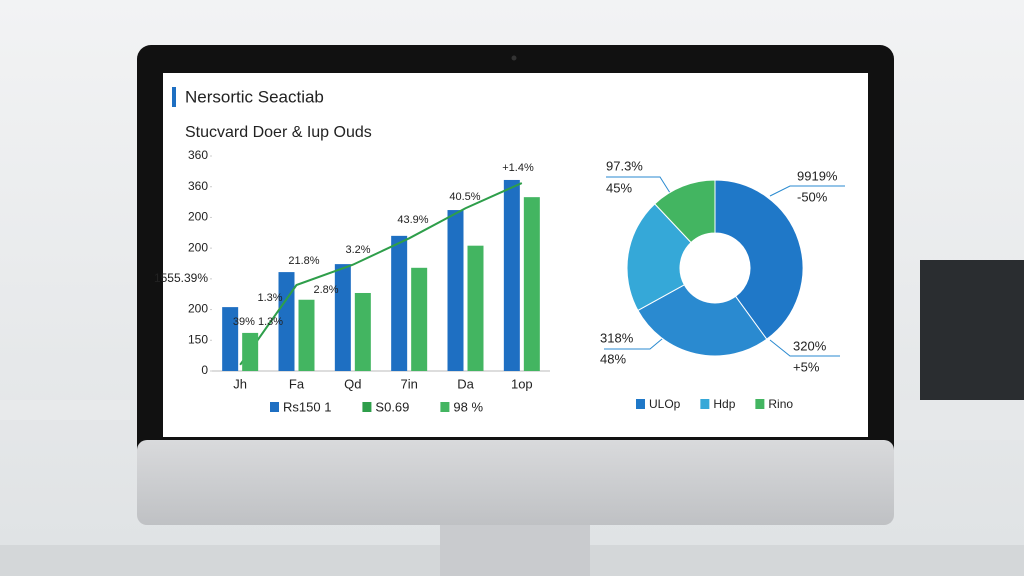  Describe the element at coordinates (972, 330) in the screenshot. I see `background-monitor` at that location.